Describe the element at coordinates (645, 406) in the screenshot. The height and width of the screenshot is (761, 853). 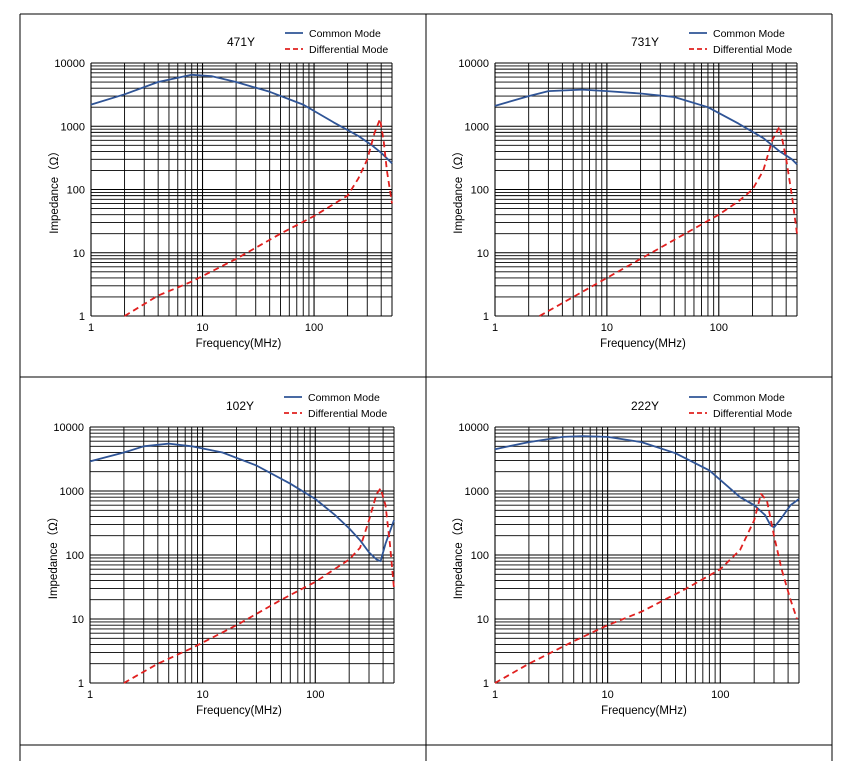
I see `chart-title: 222Y` at that location.